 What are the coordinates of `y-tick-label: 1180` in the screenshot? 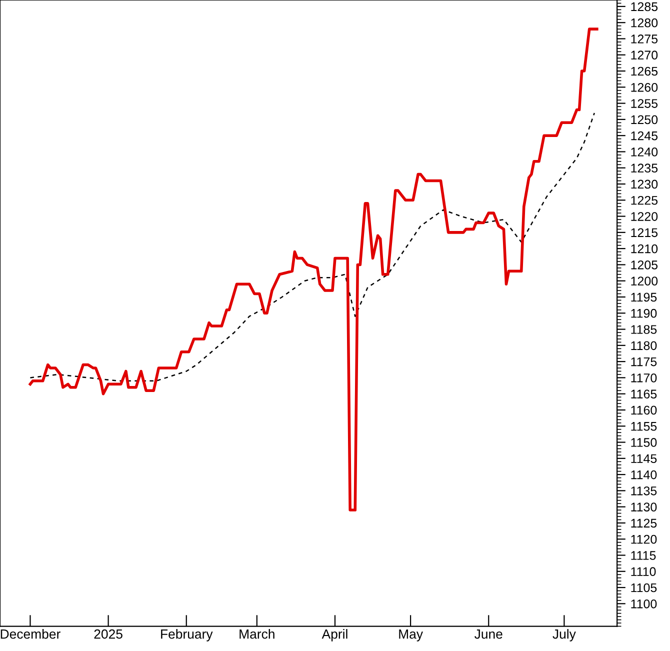 It's located at (644, 345).